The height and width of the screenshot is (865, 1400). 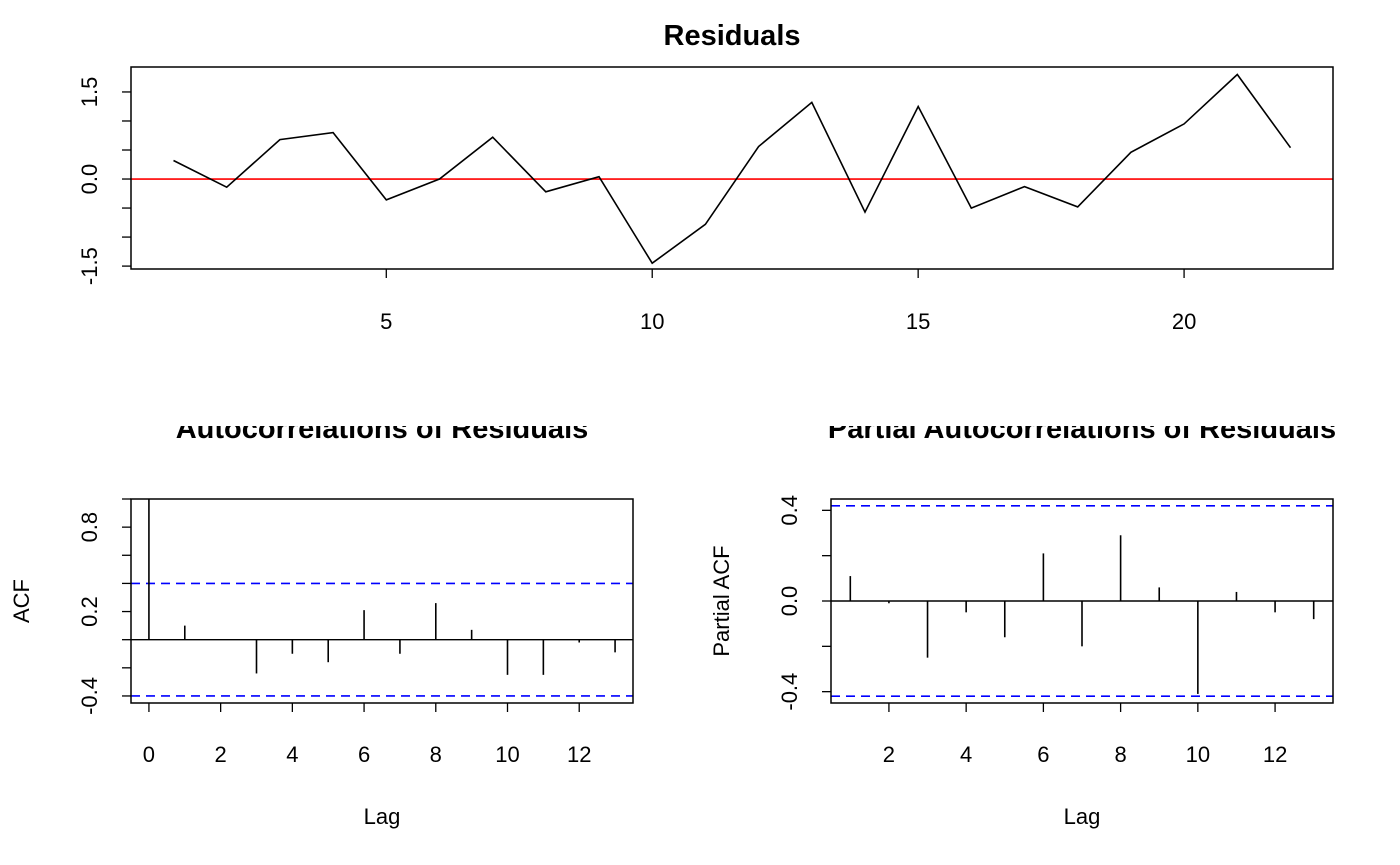 What do you see at coordinates (89, 92) in the screenshot?
I see `residuals-y-tick-label: 1.5` at bounding box center [89, 92].